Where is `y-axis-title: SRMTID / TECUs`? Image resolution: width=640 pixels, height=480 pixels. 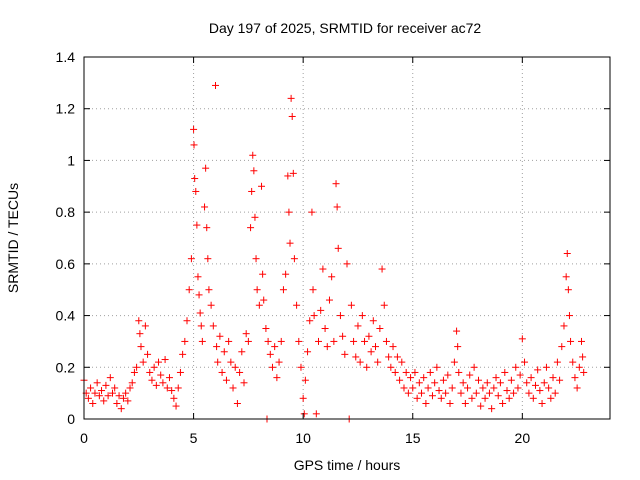 y-axis-title: SRMTID / TECUs is located at coordinates (13, 238).